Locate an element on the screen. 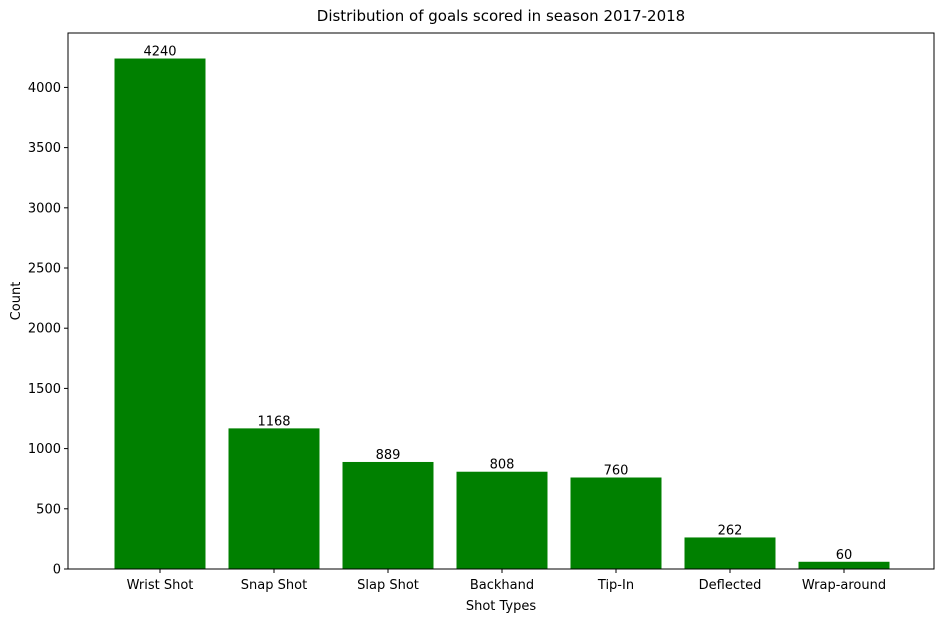 This screenshot has width=937, height=622. bar-backhand is located at coordinates (502, 520).